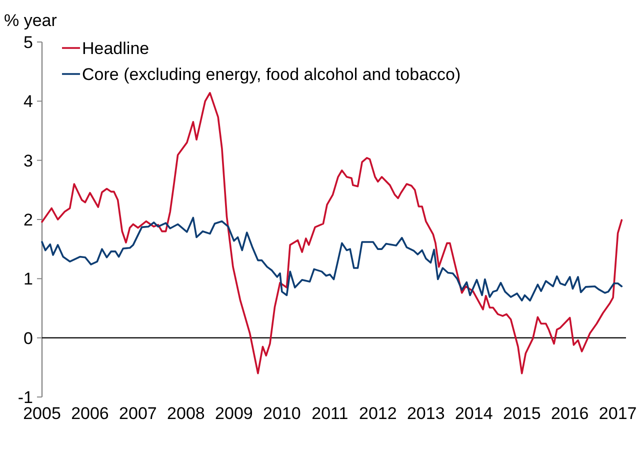 The width and height of the screenshot is (639, 468). What do you see at coordinates (90, 413) in the screenshot?
I see `x-tick-label: 2006` at bounding box center [90, 413].